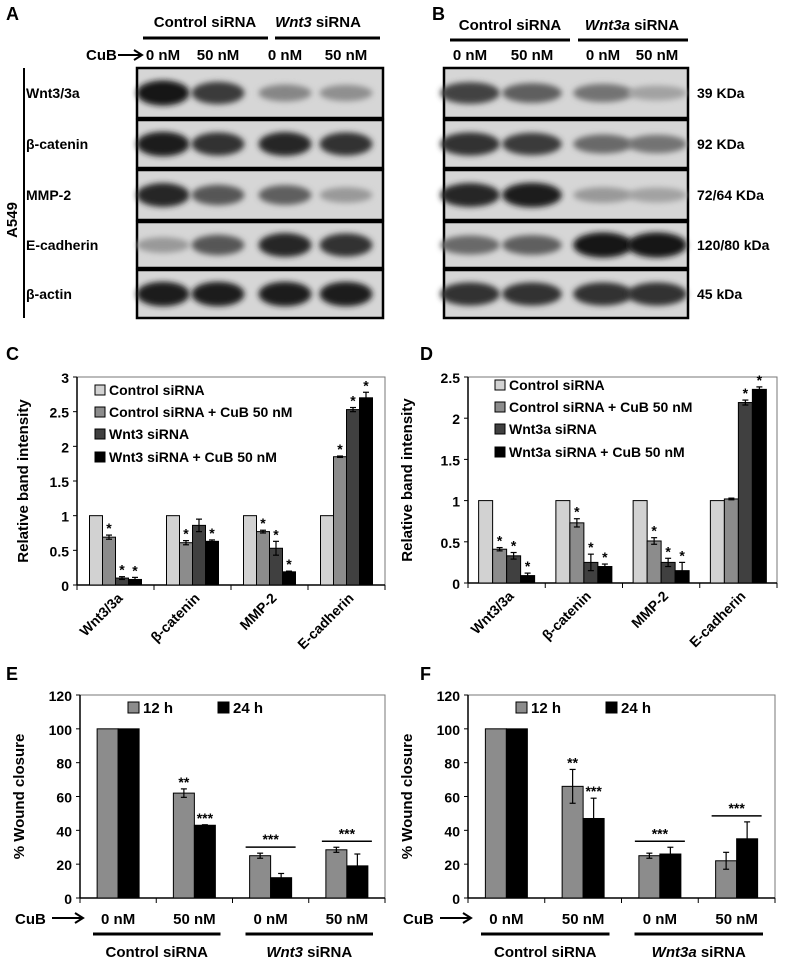 The height and width of the screenshot is (963, 787). Describe the element at coordinates (632, 25) in the screenshot. I see `blot-b-group-wnt3a: Wnt3a siRNA` at that location.